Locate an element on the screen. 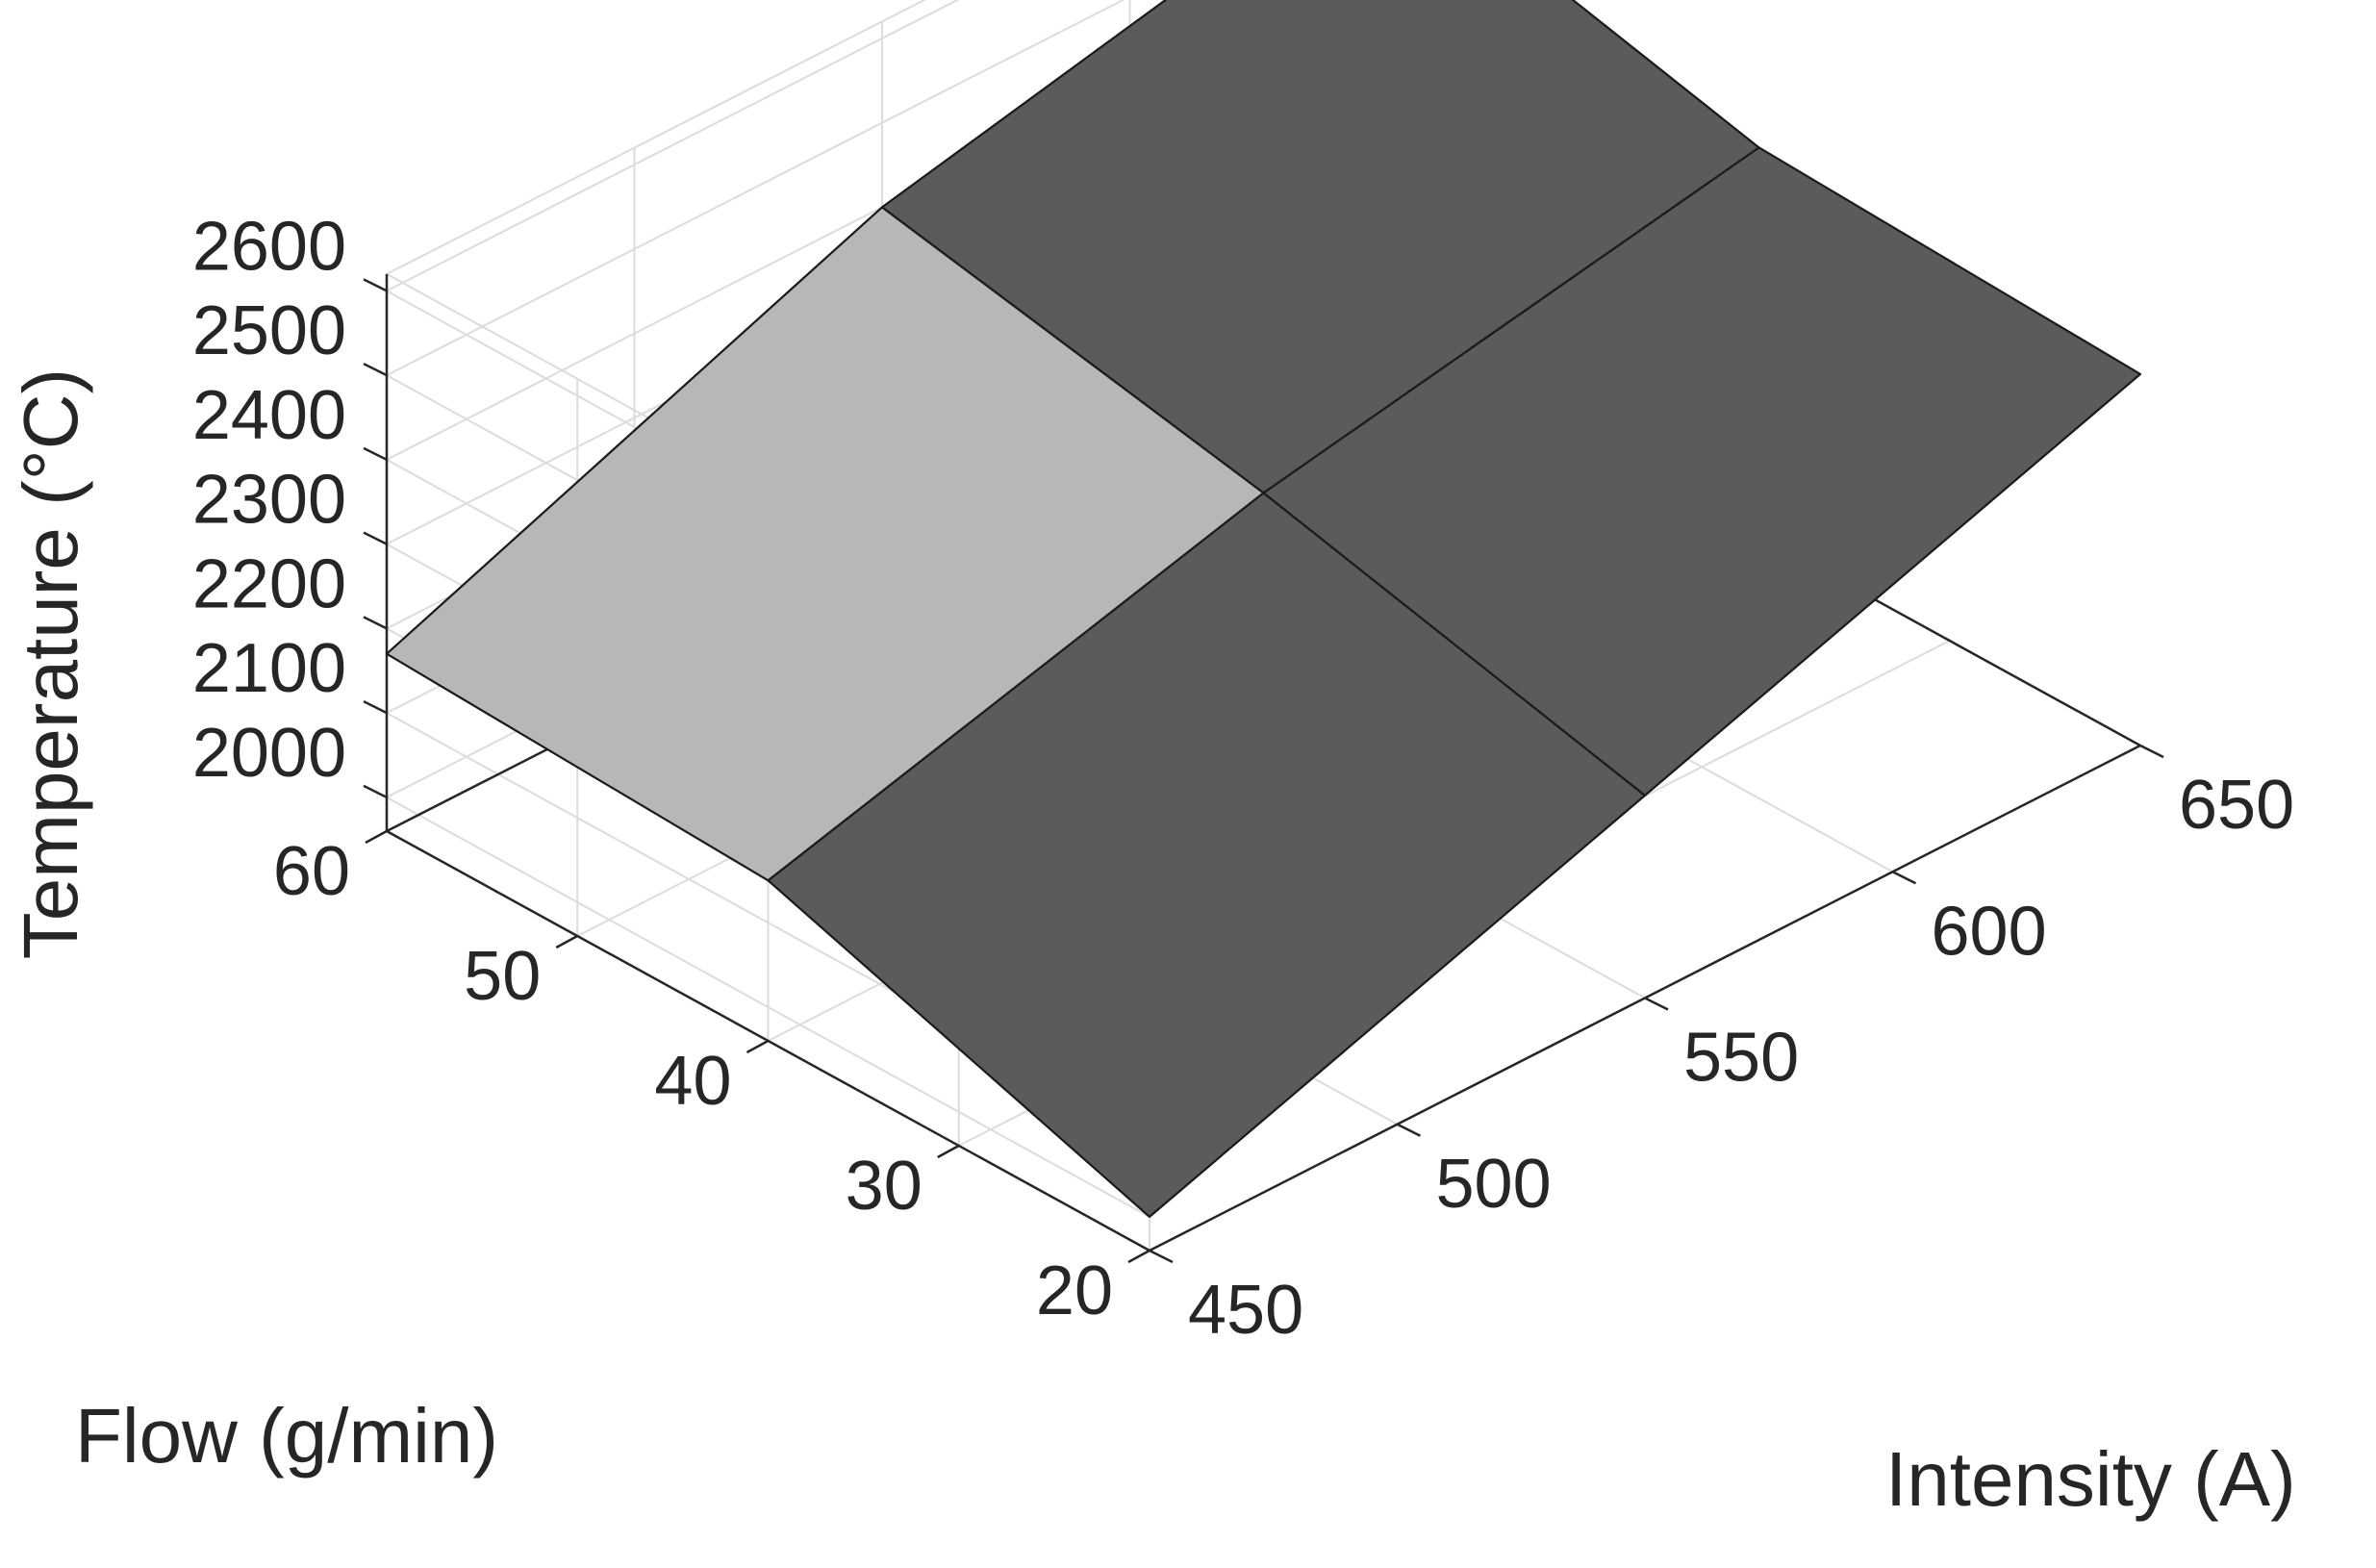 The image size is (2376, 1568). y-tick-label: 50 is located at coordinates (502, 976).